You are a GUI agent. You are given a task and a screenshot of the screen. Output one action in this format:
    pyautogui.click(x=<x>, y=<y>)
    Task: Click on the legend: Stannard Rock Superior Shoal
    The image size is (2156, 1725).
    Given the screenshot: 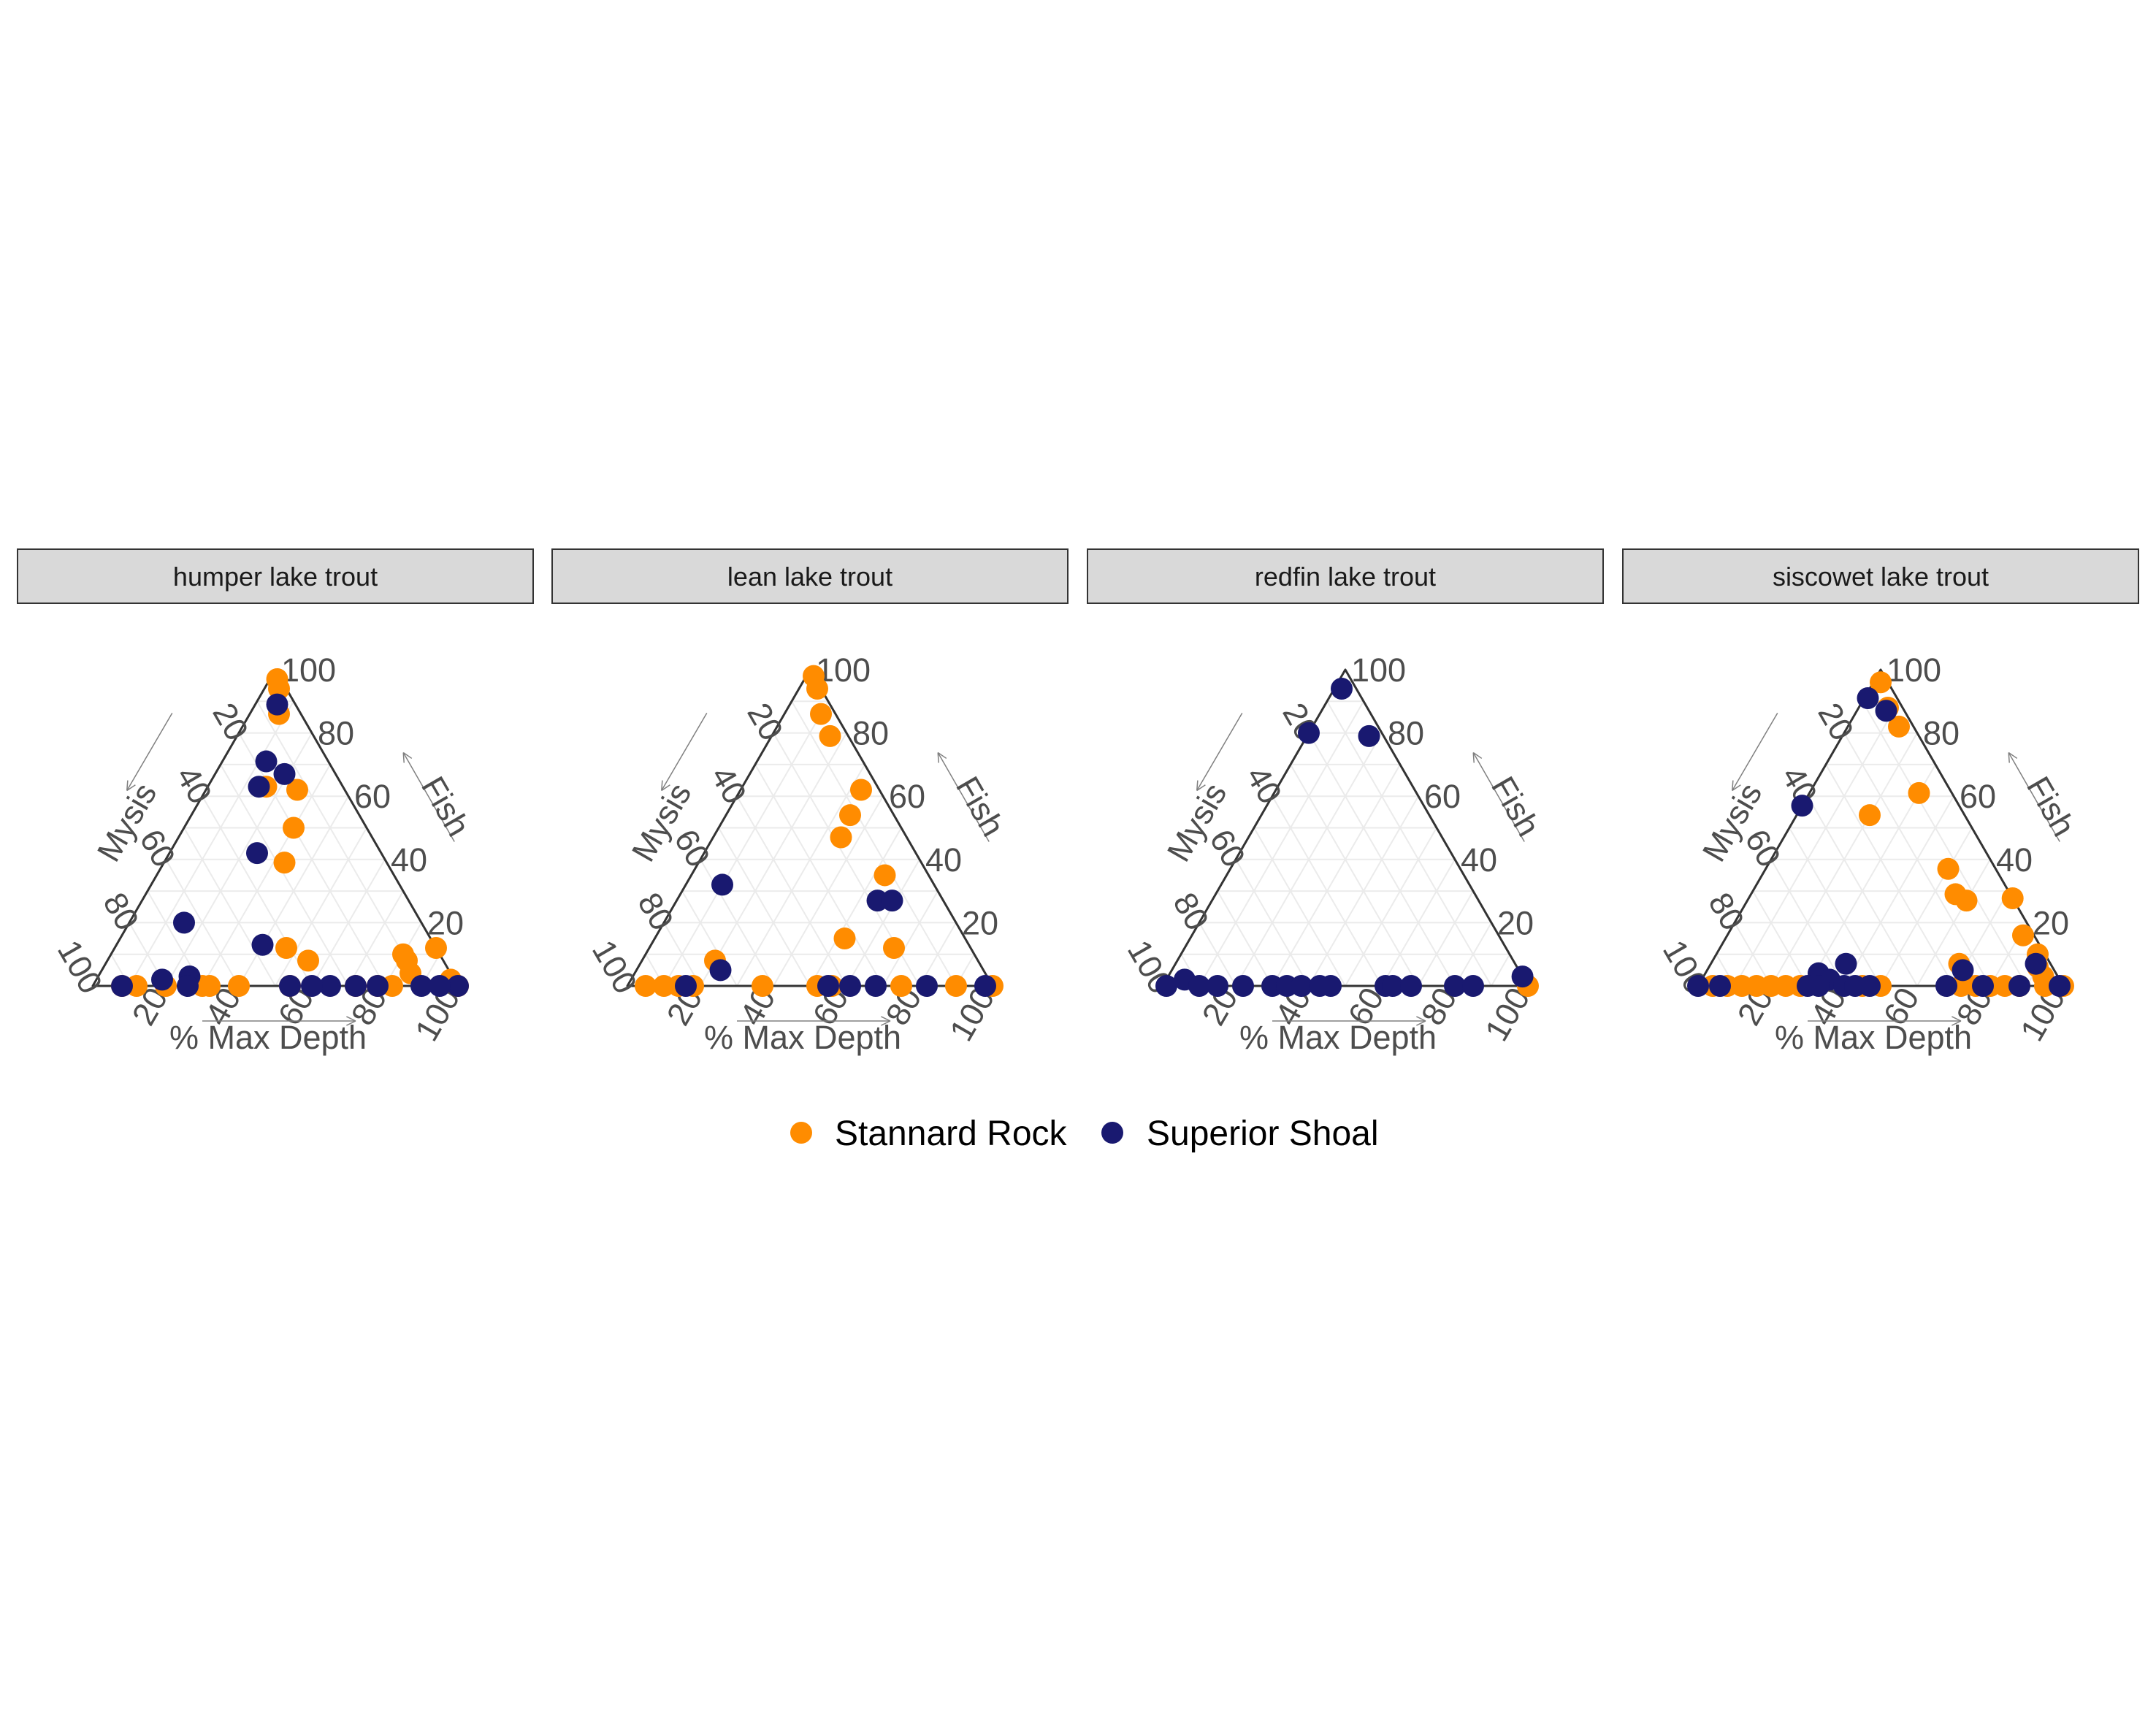 What is the action you would take?
    pyautogui.click(x=1085, y=1133)
    